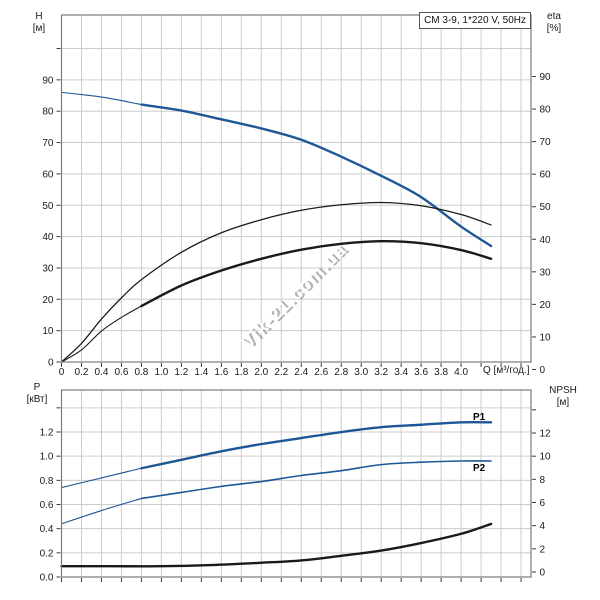 This screenshot has height=600, width=600. Describe the element at coordinates (546, 434) in the screenshot. I see `right-tick-label: 12` at that location.